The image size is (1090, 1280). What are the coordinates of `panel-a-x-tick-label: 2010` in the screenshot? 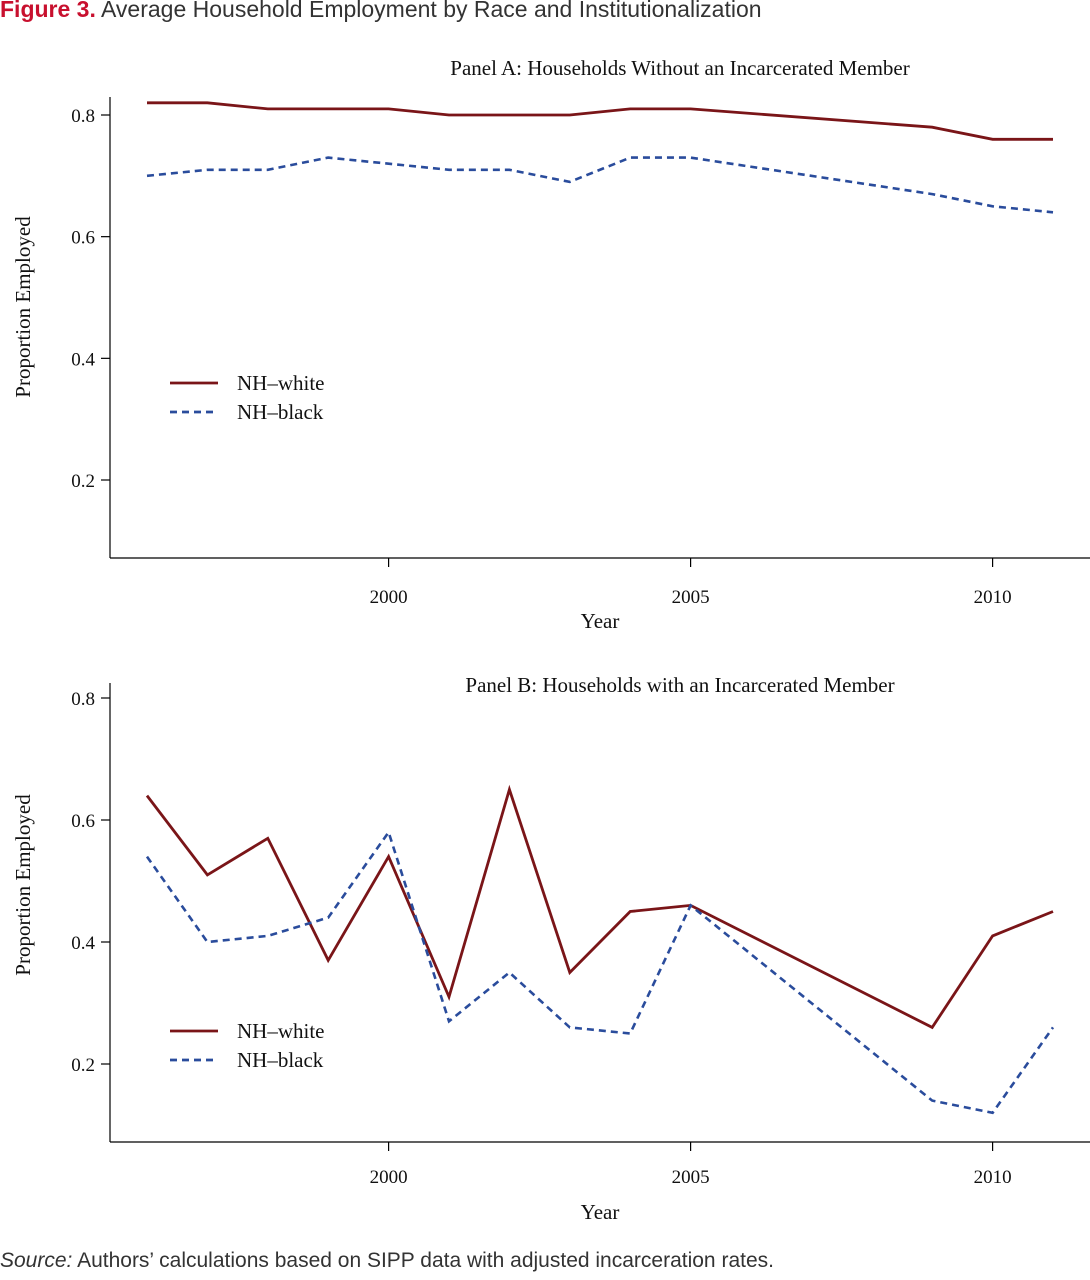 It's located at (993, 597).